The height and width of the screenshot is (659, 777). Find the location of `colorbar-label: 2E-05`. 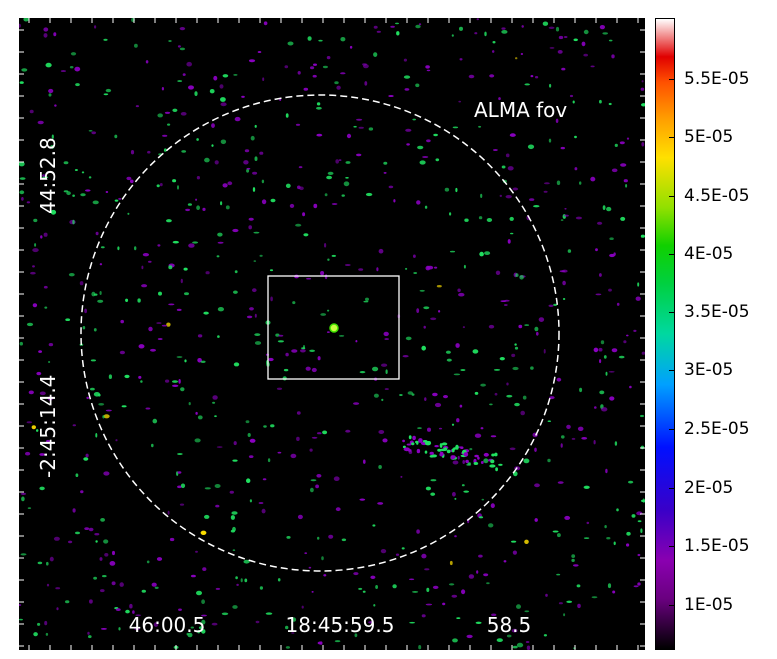

colorbar-label: 2E-05 is located at coordinates (709, 488).